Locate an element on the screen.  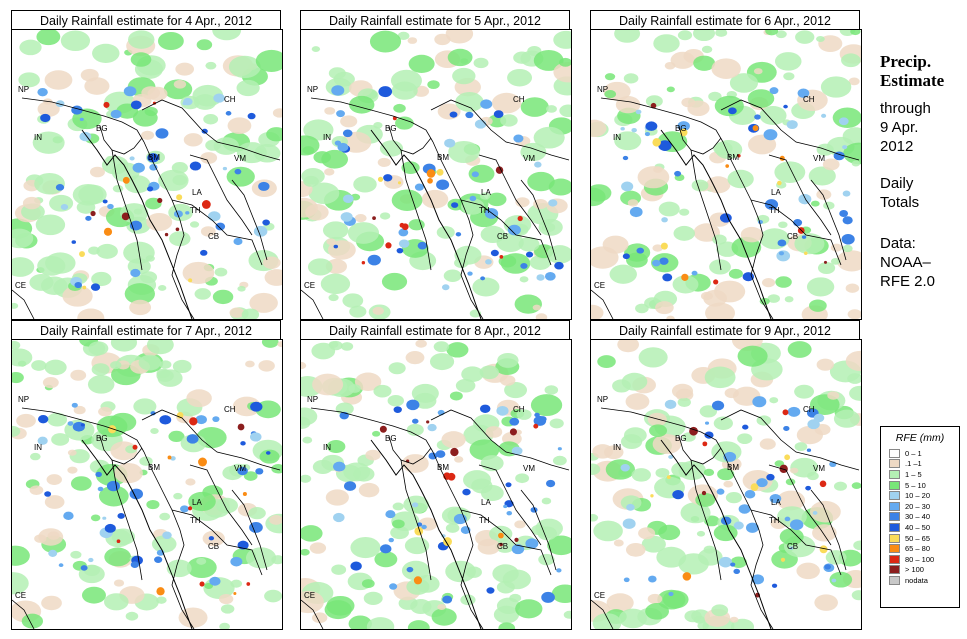
coastline is located at coordinates (137, 224).